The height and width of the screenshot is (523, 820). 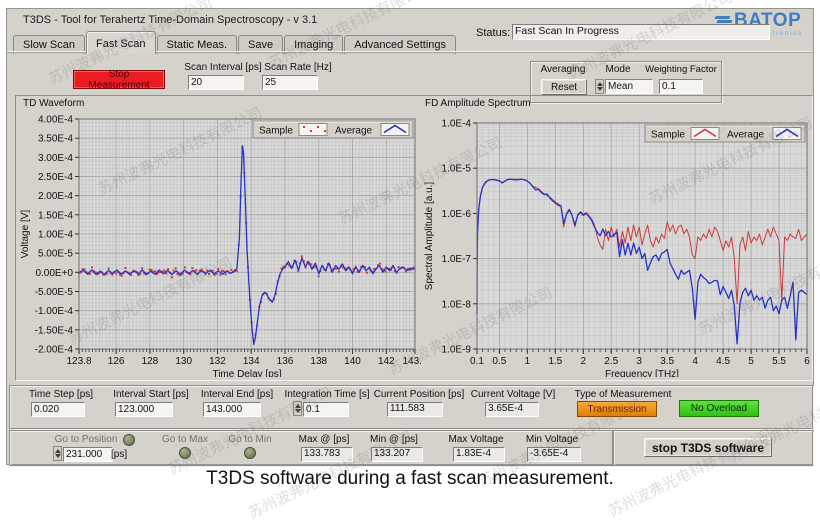 I want to click on svg-text: 1.5, so click(x=555, y=361).